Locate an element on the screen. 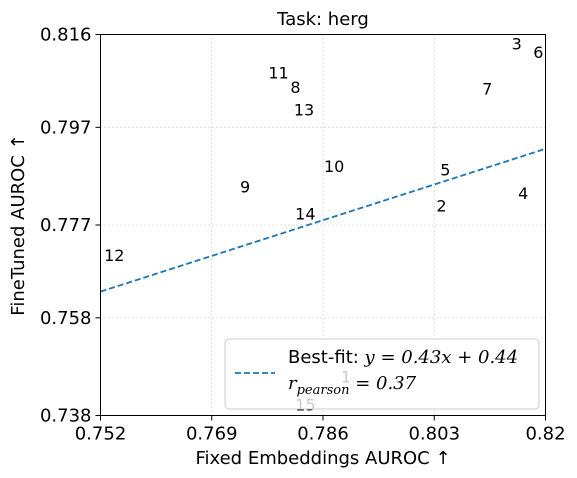 This screenshot has width=577, height=478. legend-fit-prefix: Best-fit: is located at coordinates (326, 357).